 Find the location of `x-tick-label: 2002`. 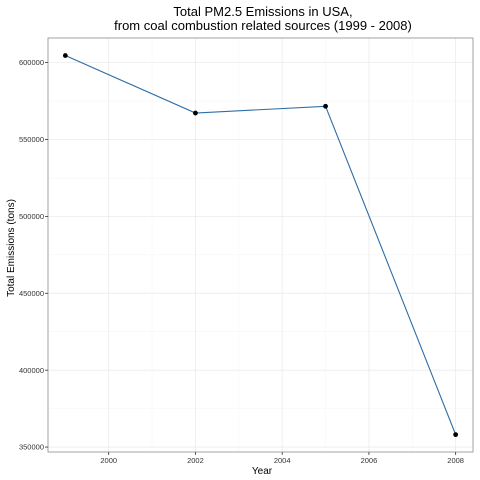

x-tick-label: 2002 is located at coordinates (195, 460).